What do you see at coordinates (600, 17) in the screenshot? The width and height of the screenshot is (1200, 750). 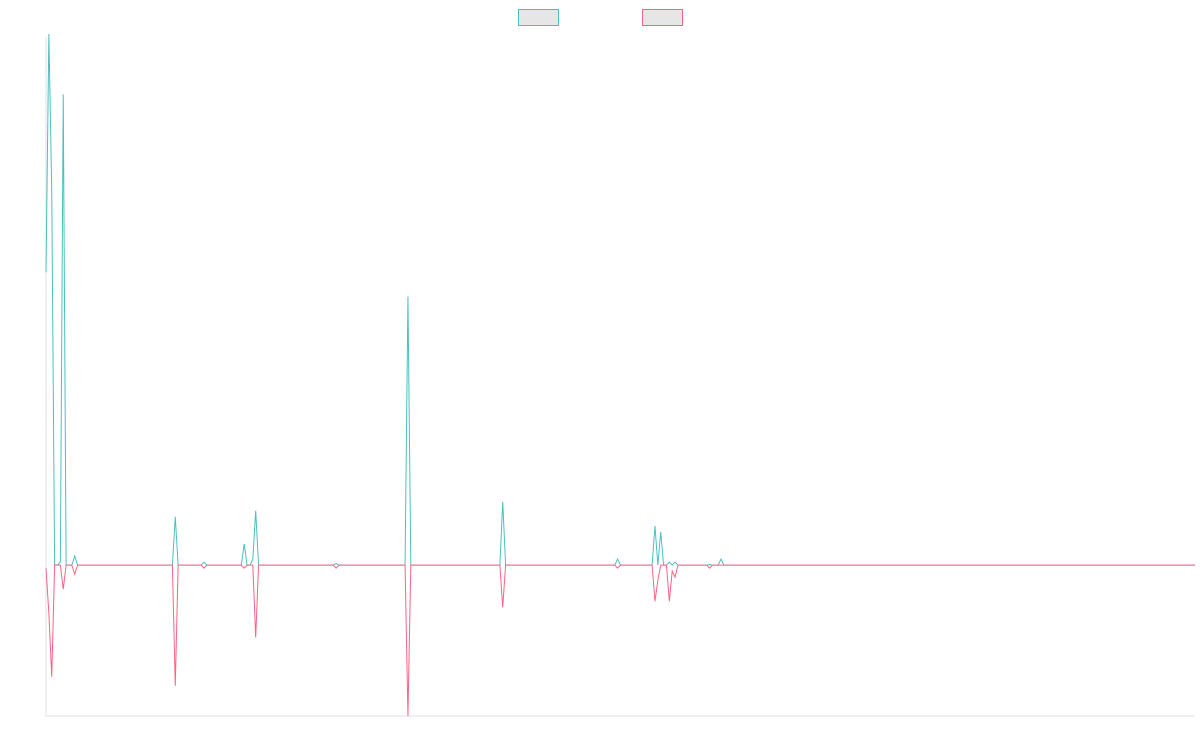 I see `chart-legend` at bounding box center [600, 17].